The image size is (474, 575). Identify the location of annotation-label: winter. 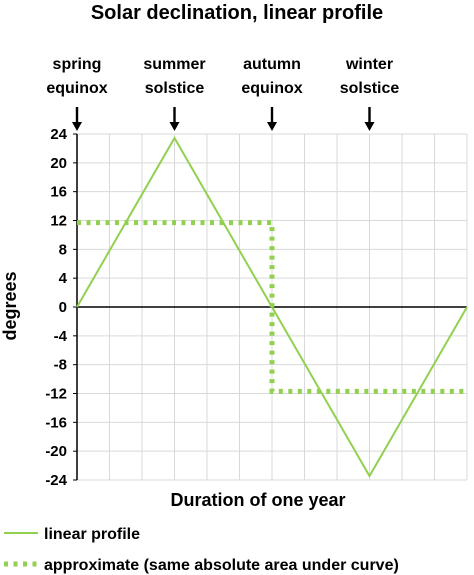
(369, 64).